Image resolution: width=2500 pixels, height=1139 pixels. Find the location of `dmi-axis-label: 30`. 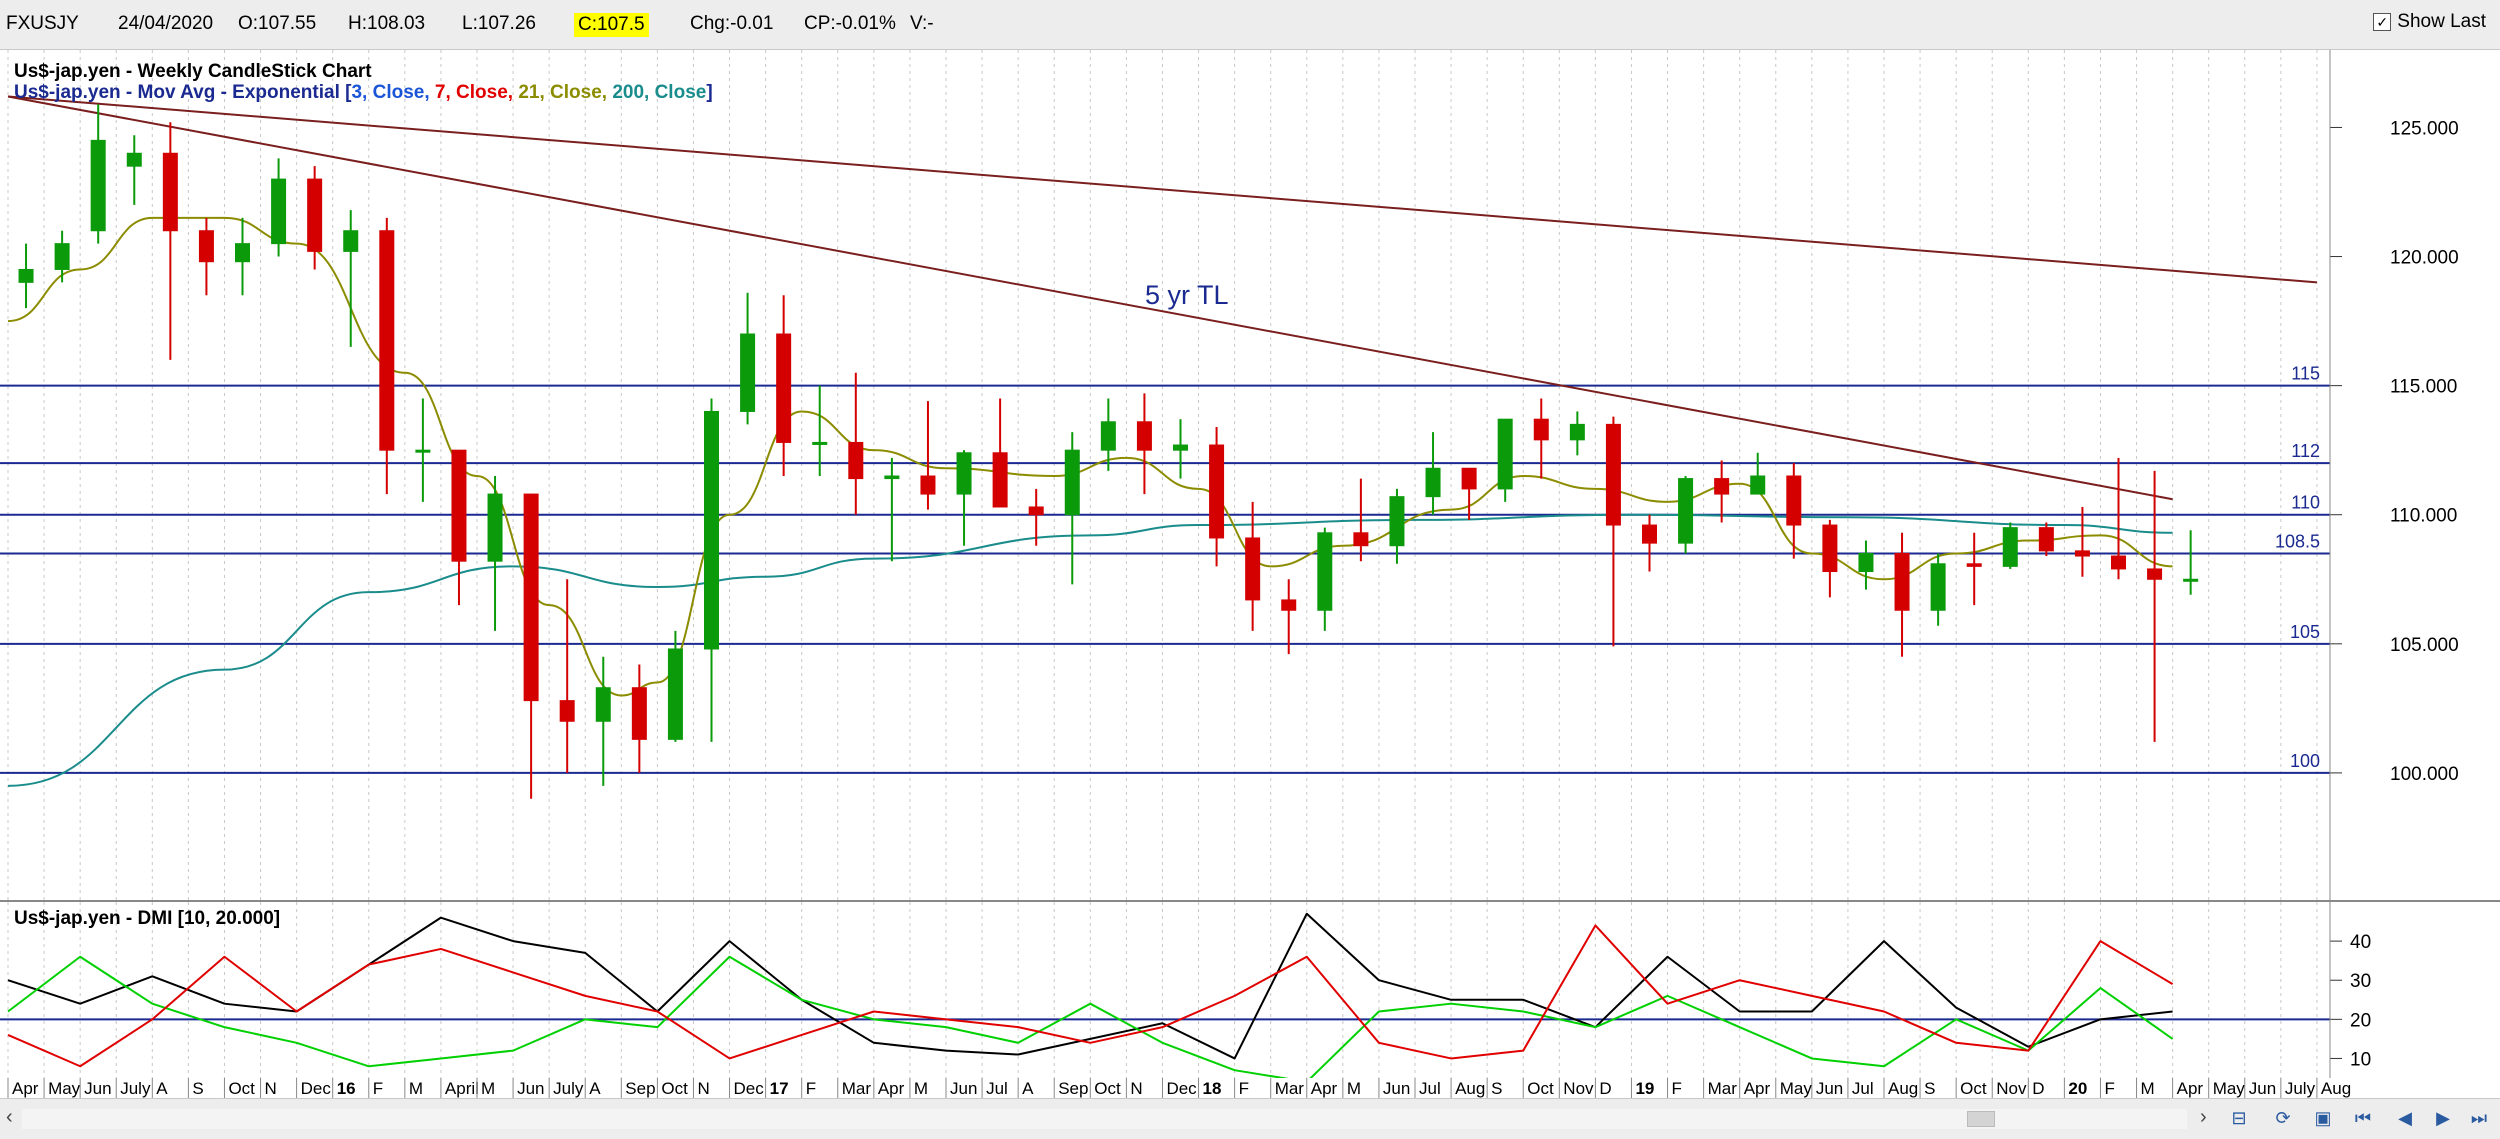

dmi-axis-label: 30 is located at coordinates (2360, 981).